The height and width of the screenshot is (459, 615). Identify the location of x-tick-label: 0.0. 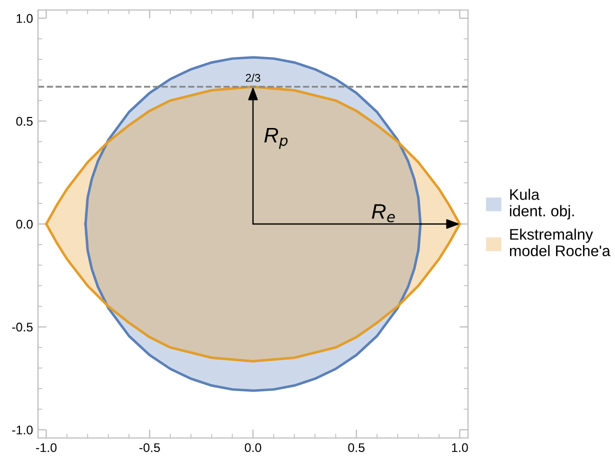
(253, 447).